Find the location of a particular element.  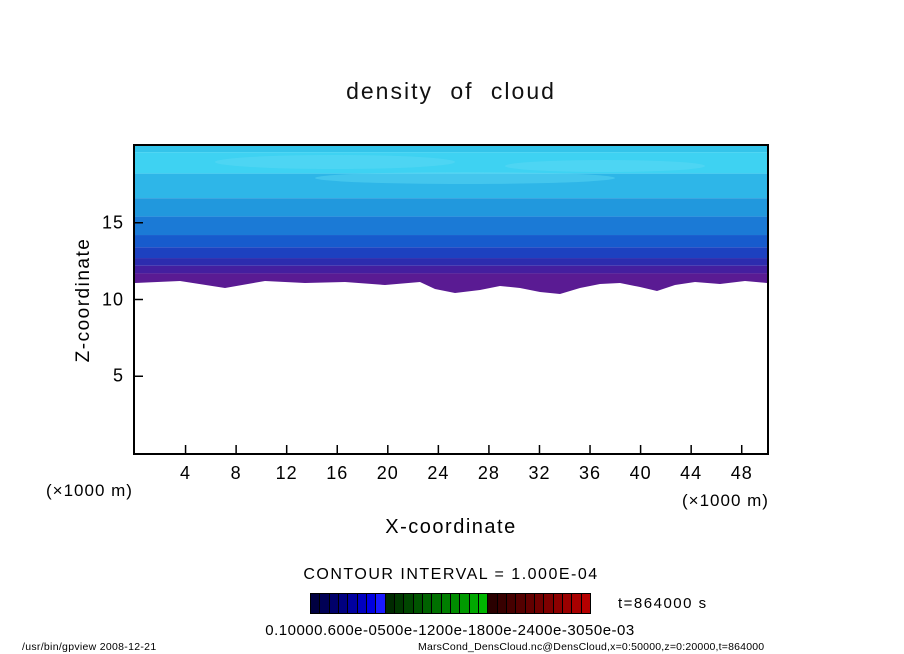

x-tick-label: 8 is located at coordinates (236, 473).